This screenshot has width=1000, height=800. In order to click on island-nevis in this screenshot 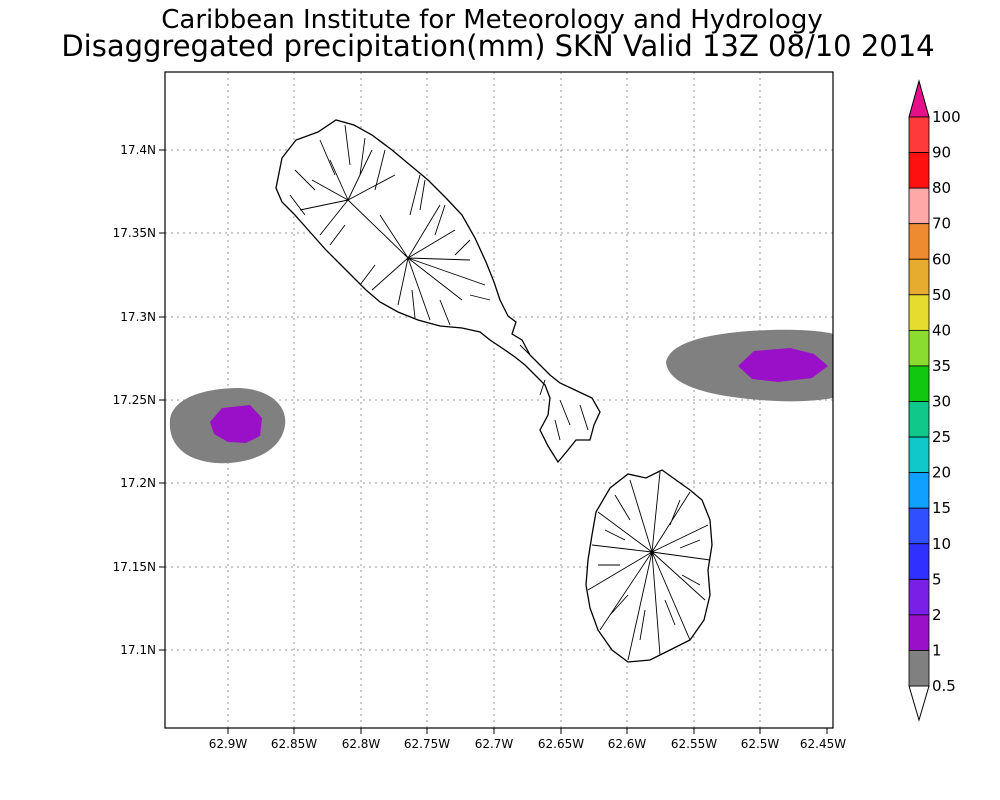, I will do `click(649, 566)`.